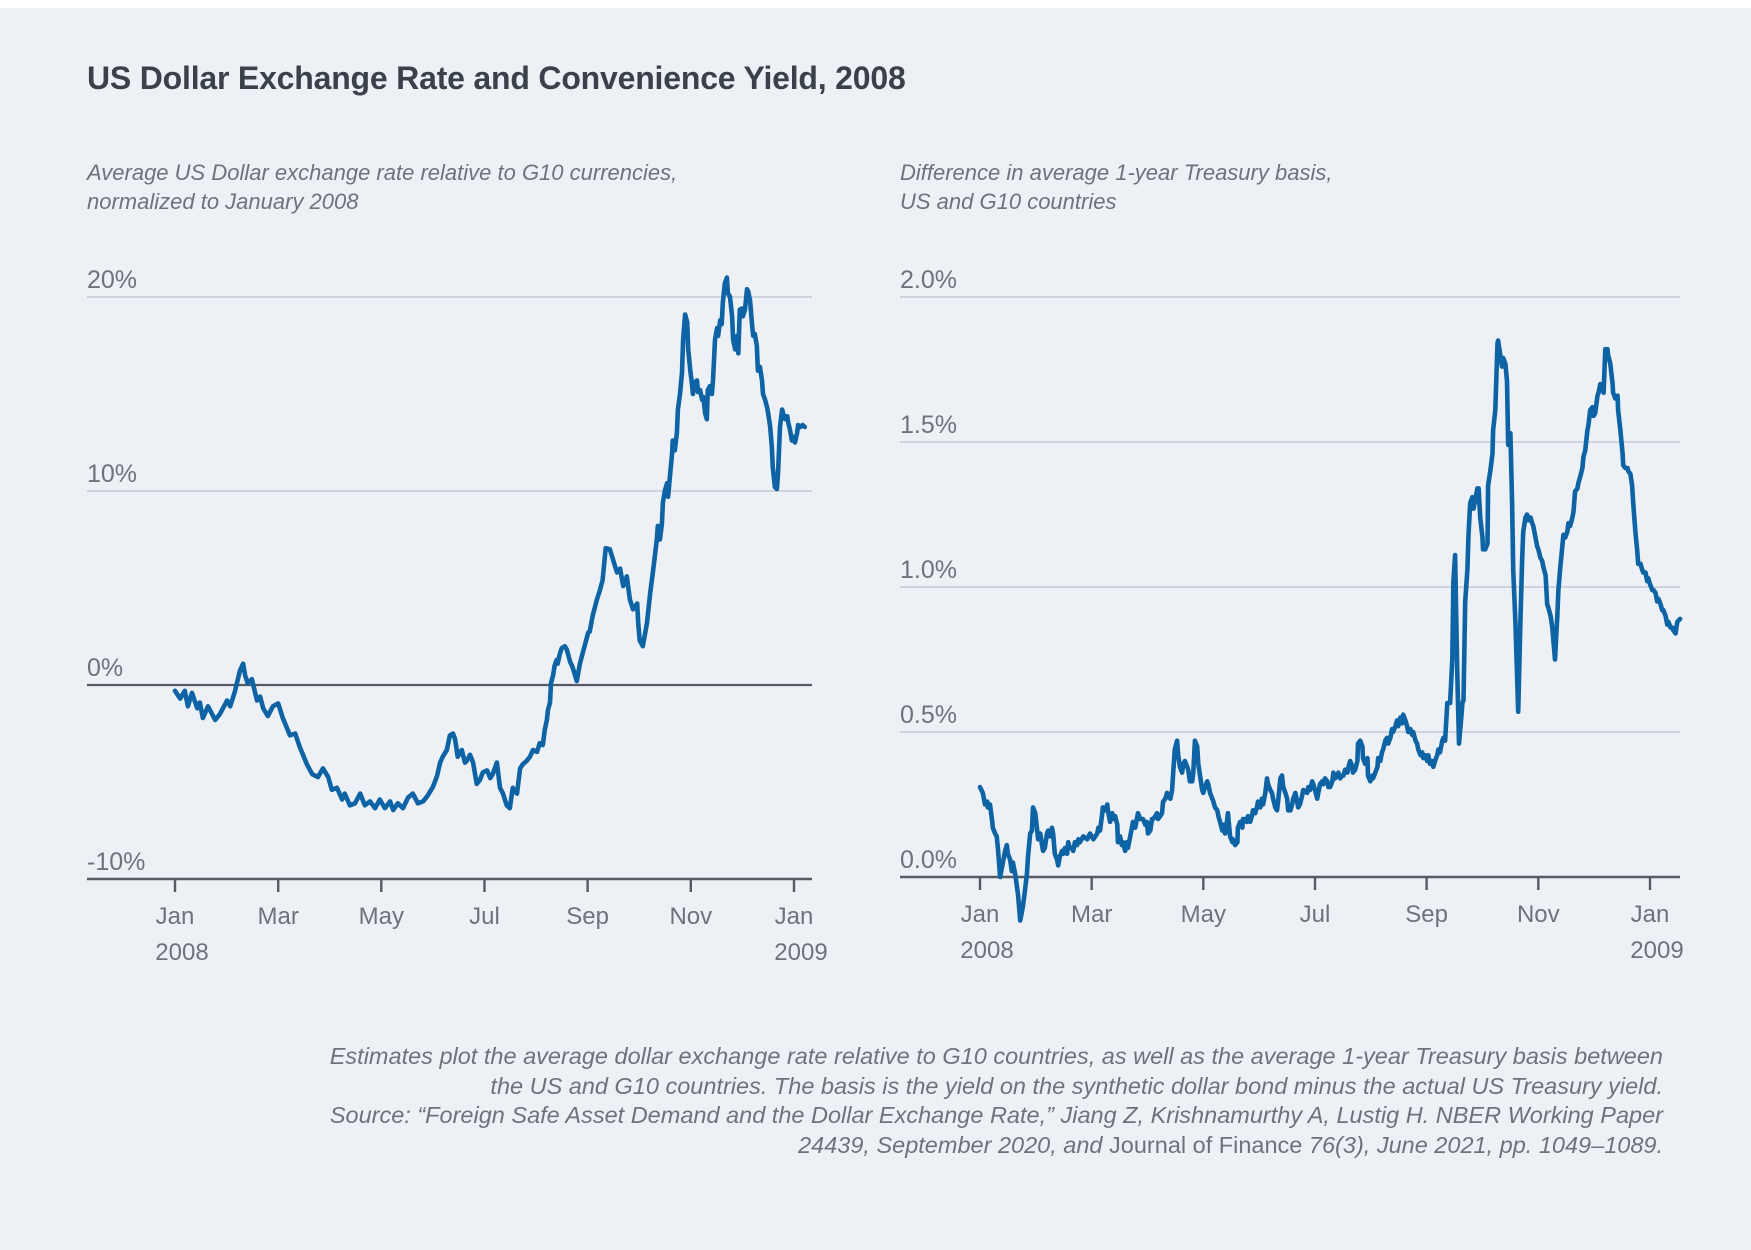 Image resolution: width=1751 pixels, height=1250 pixels. Describe the element at coordinates (112, 474) in the screenshot. I see `y-tick-label: 10%` at that location.